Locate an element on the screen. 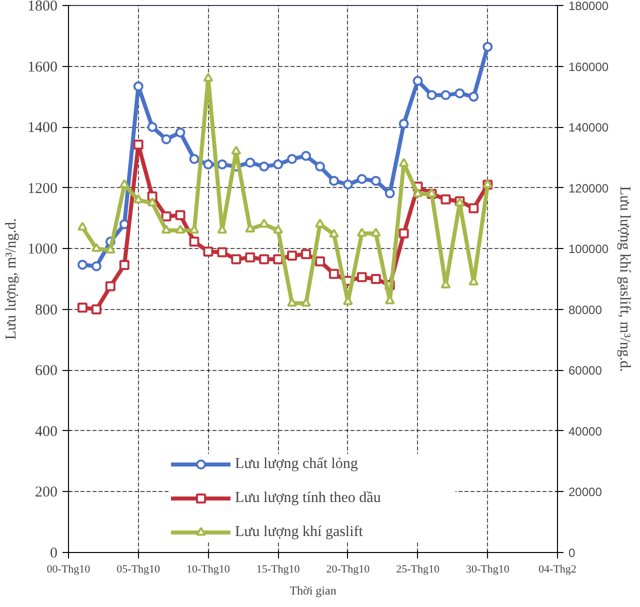 The image size is (640, 607). x-axis-title: Thời gian is located at coordinates (313, 591).